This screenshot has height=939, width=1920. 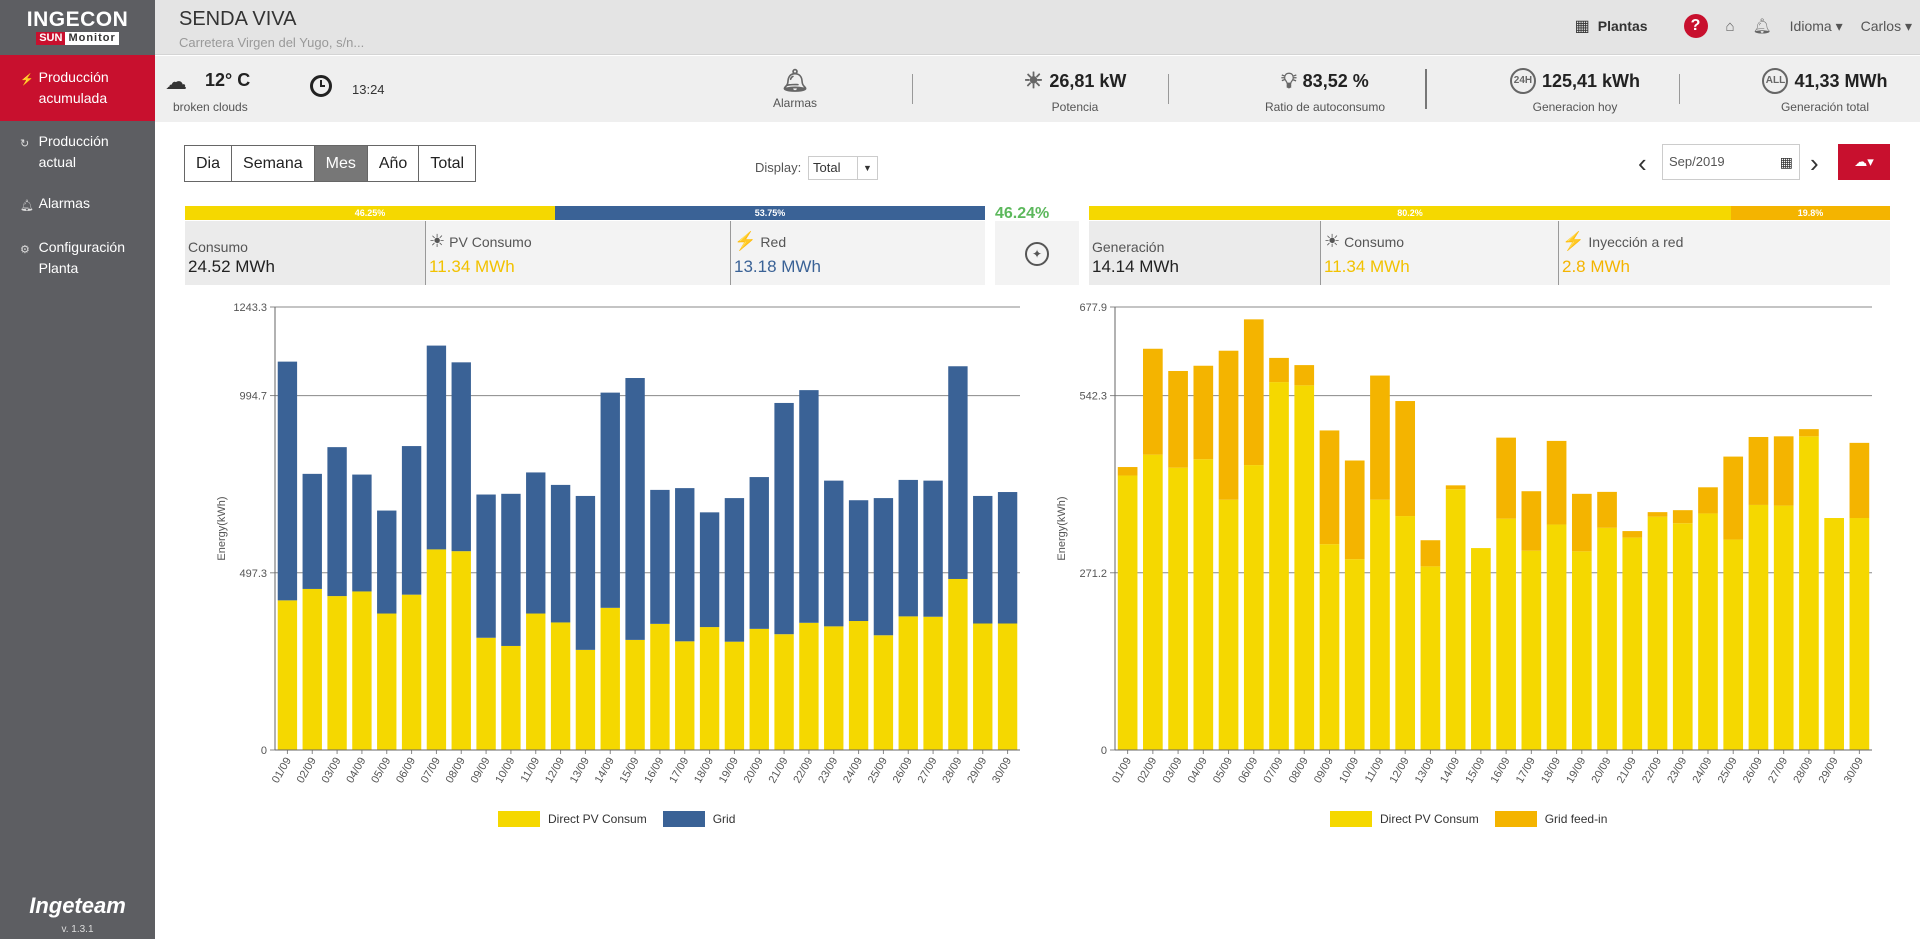 What do you see at coordinates (679, 771) in the screenshot?
I see `x-tick-label: 17/09` at bounding box center [679, 771].